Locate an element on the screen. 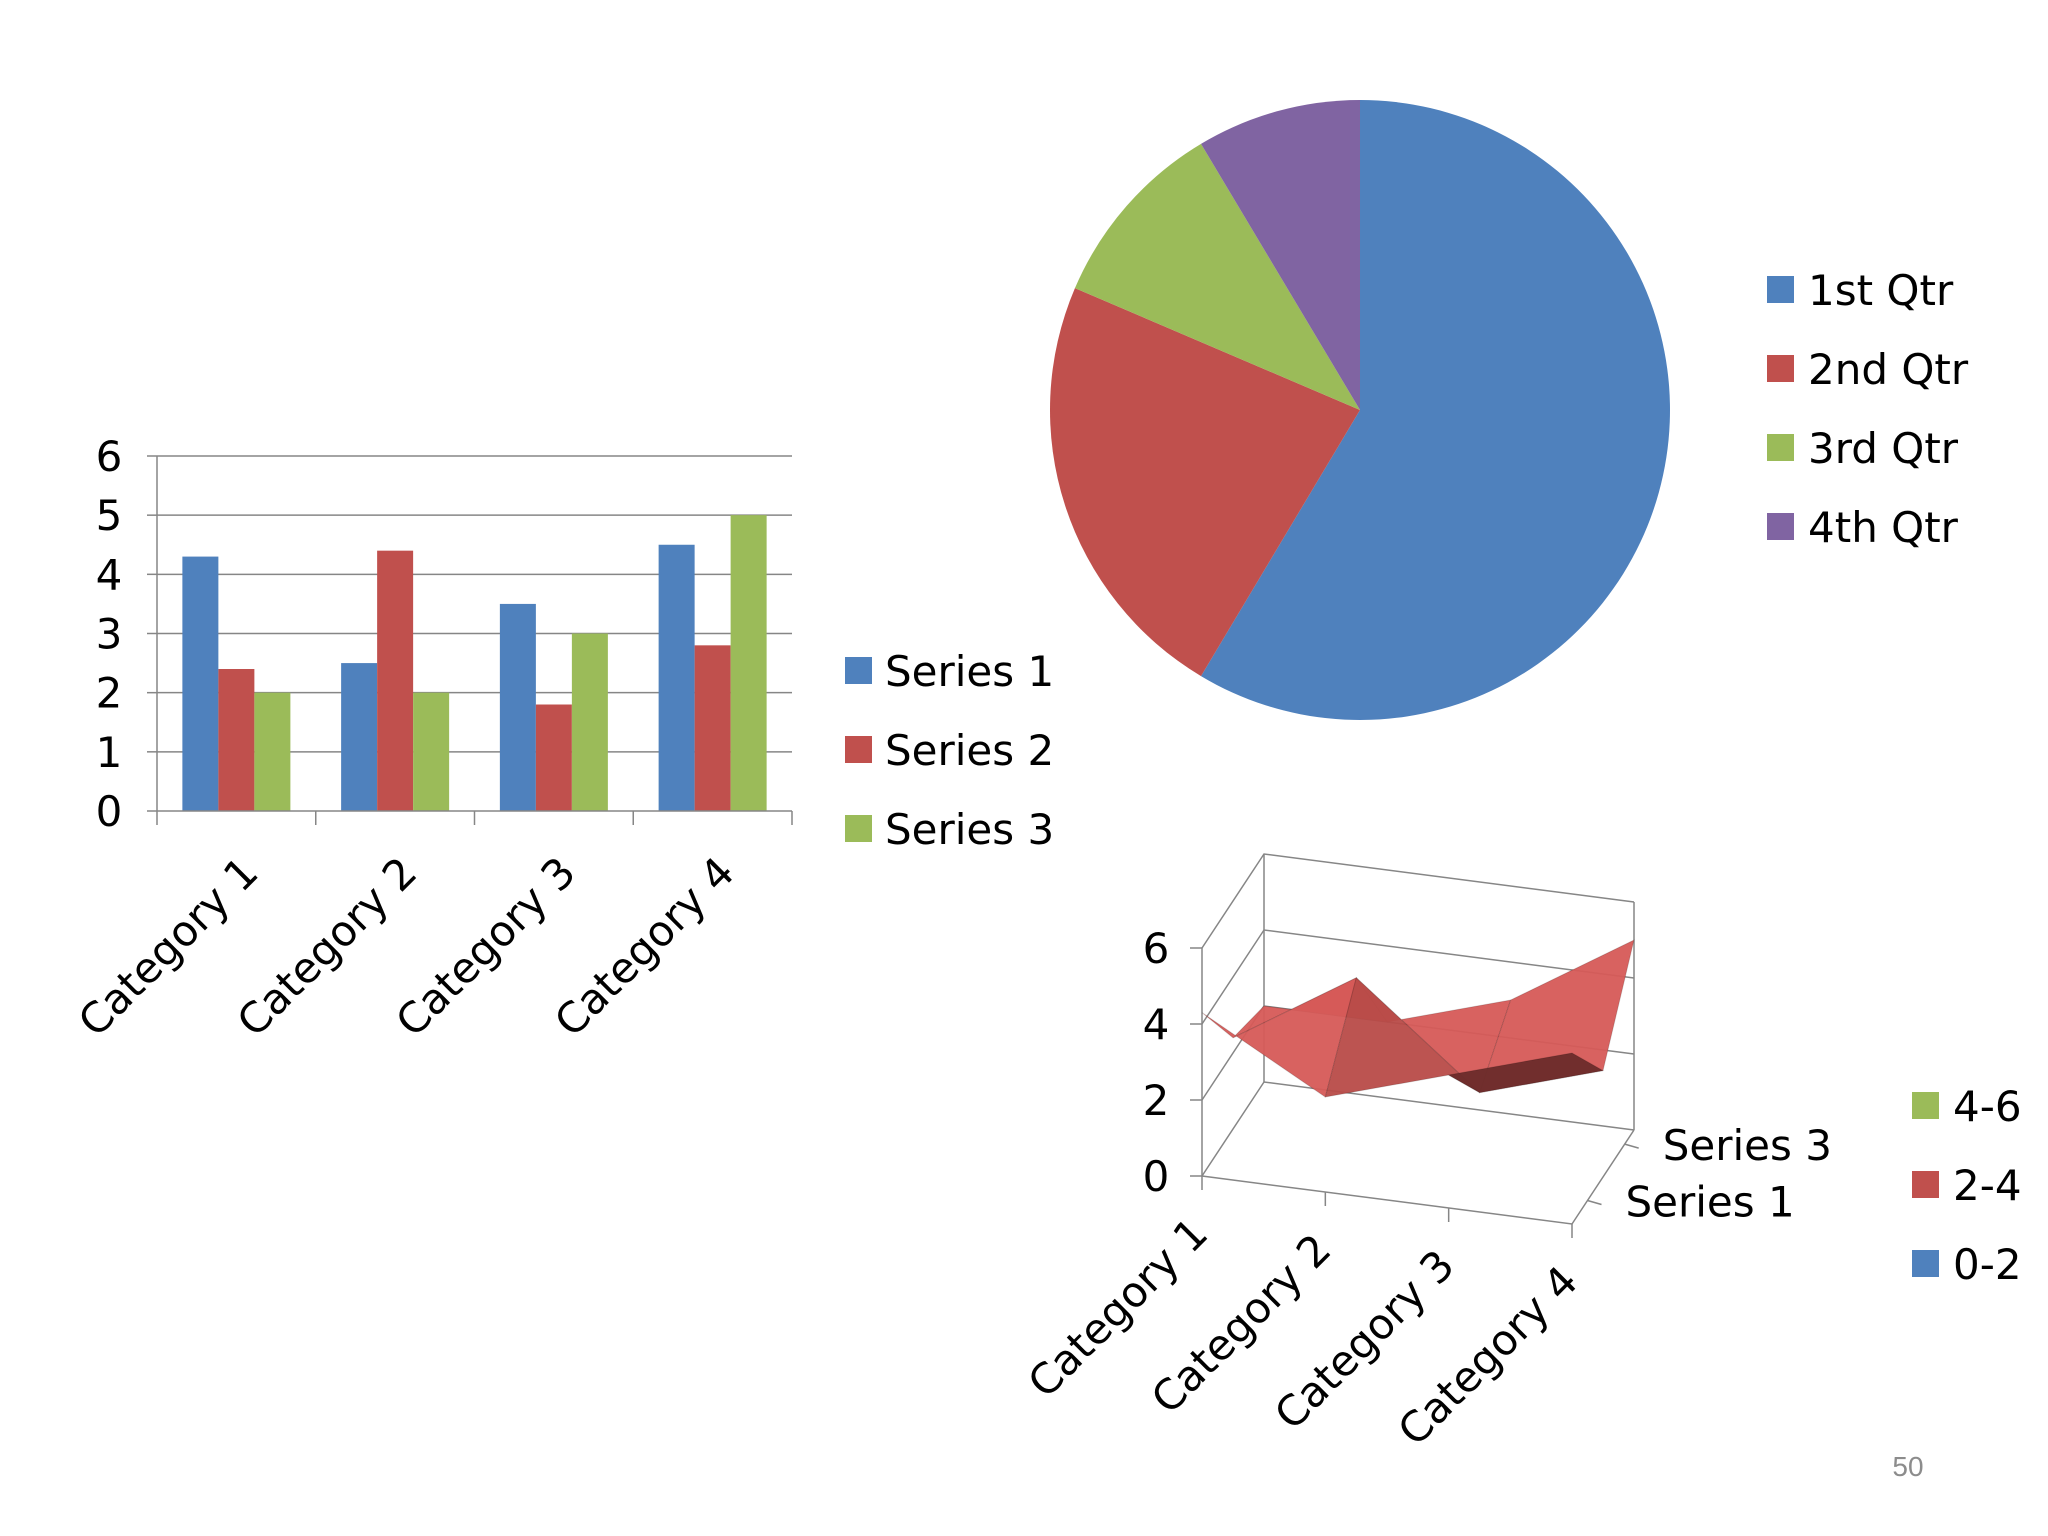 The width and height of the screenshot is (2048, 1536). surface-legend: 4-6 2-4 0-2 is located at coordinates (1967, 1185).